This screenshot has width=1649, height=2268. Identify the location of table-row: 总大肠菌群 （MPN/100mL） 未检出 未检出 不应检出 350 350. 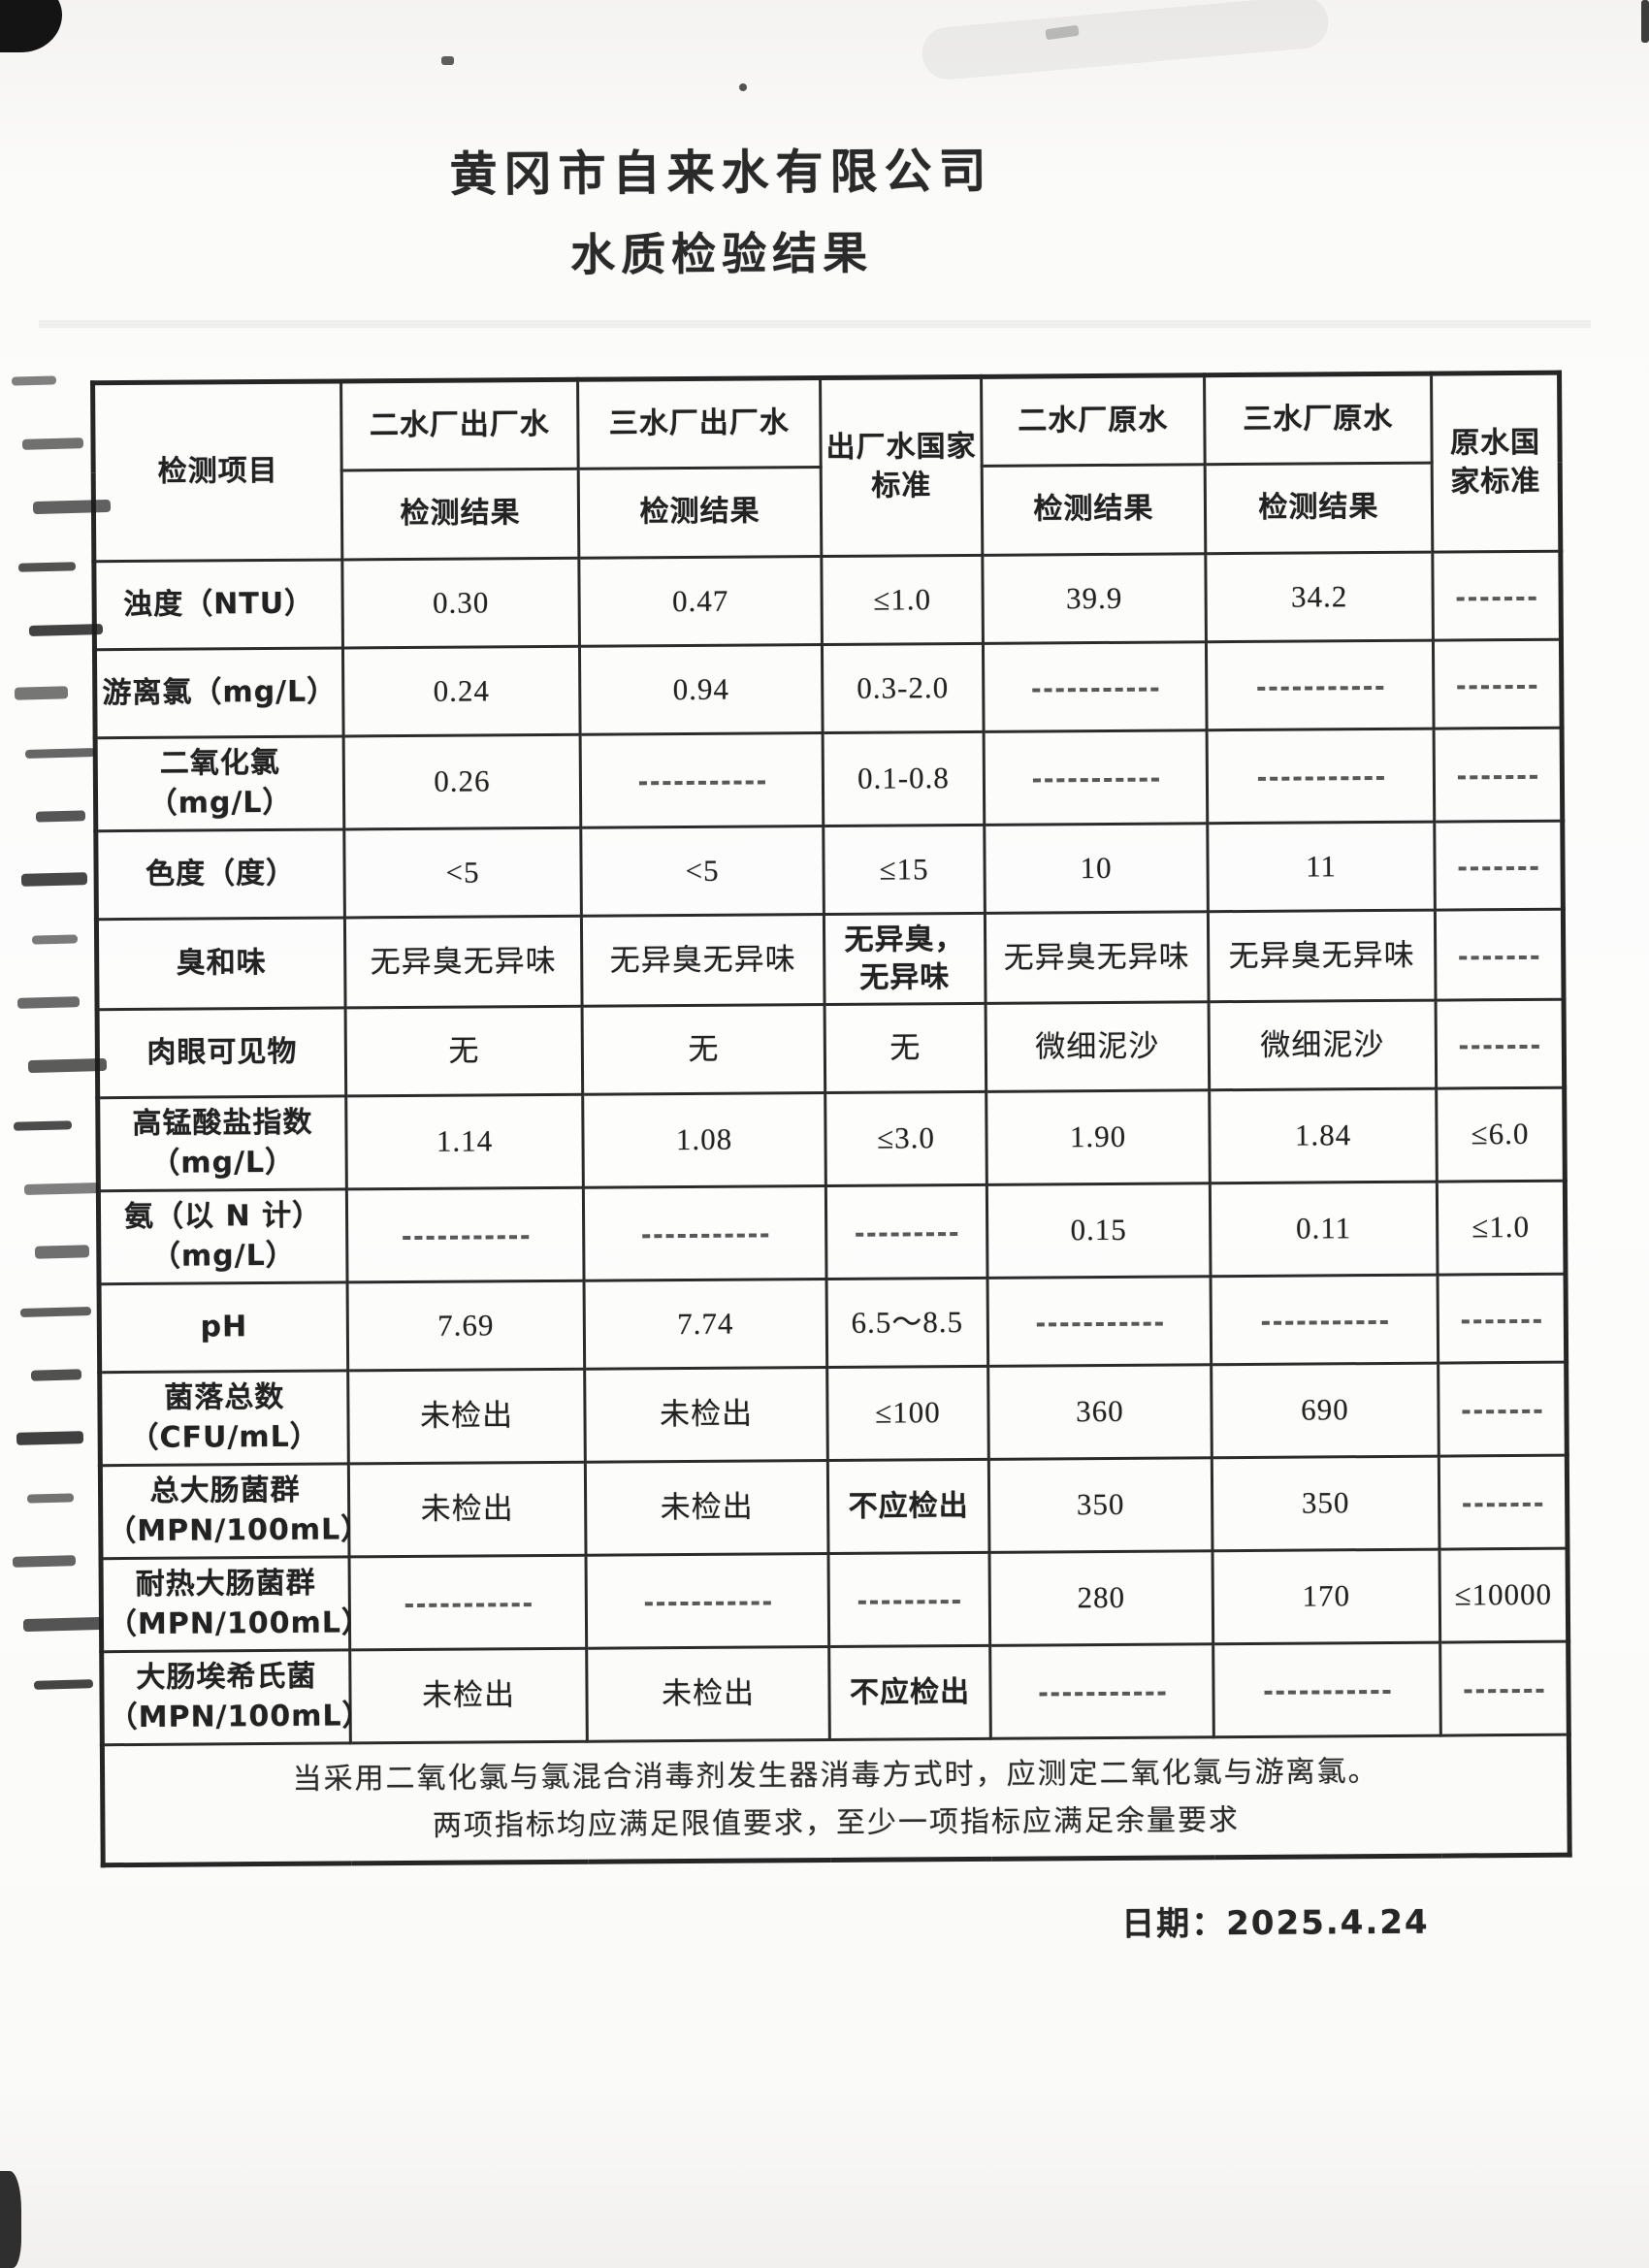
(834, 1507).